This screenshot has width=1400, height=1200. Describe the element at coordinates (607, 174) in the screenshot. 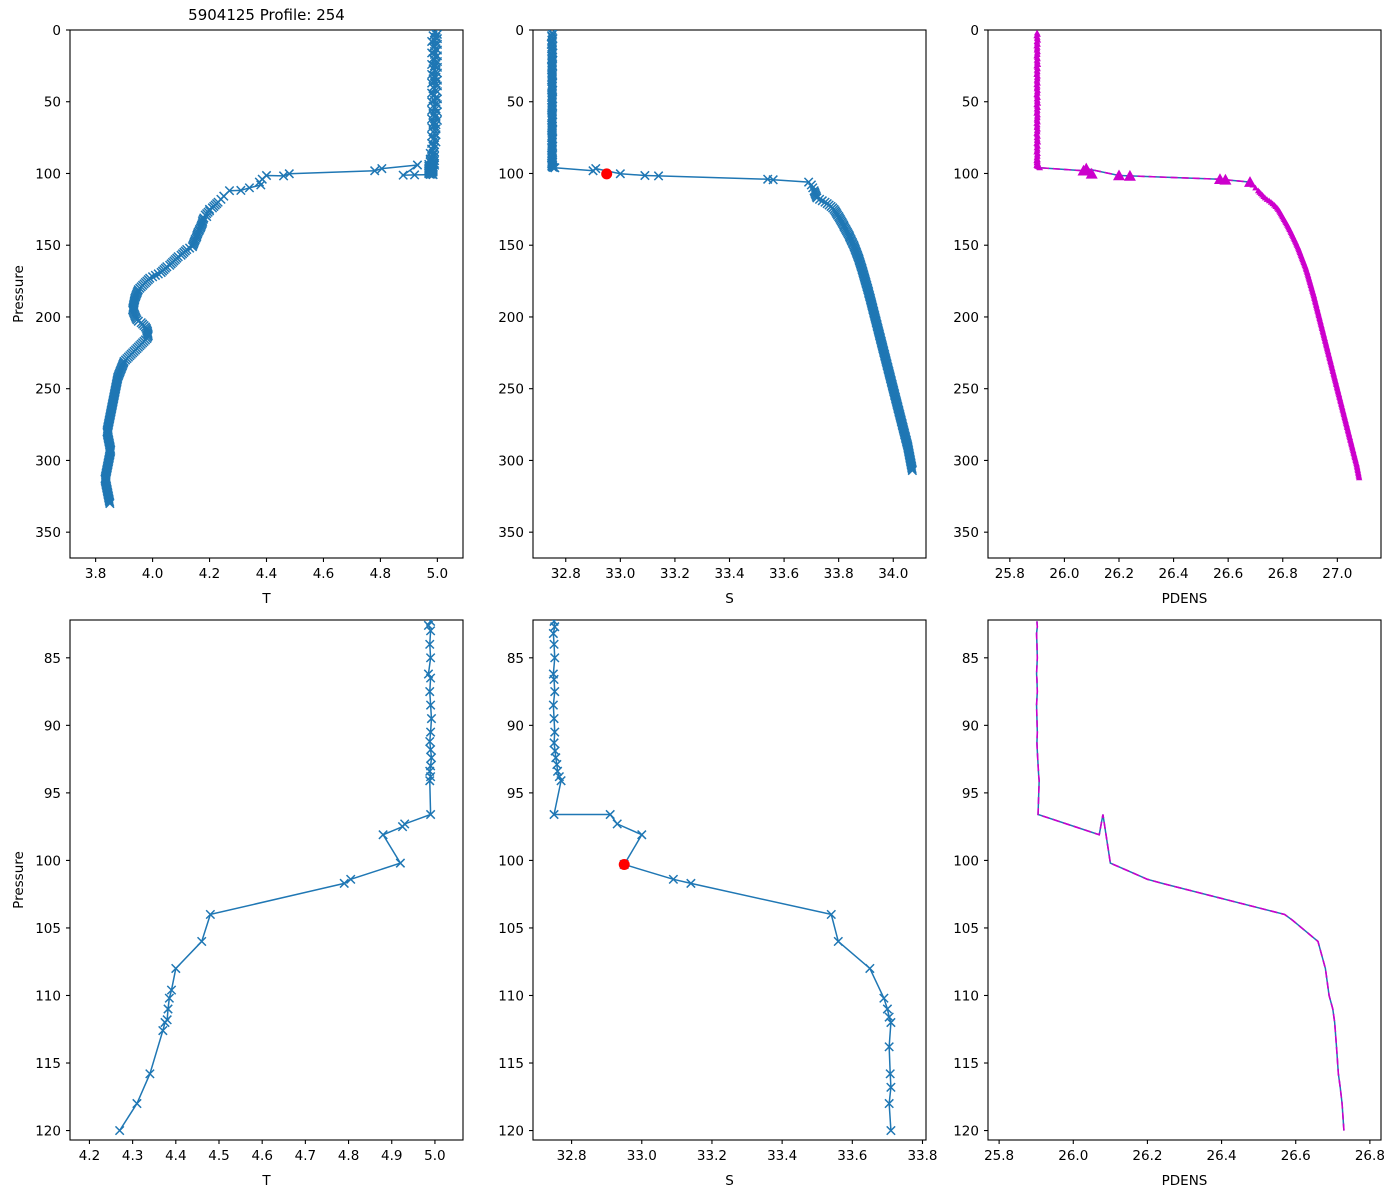

I see `flagged-point-marker` at that location.